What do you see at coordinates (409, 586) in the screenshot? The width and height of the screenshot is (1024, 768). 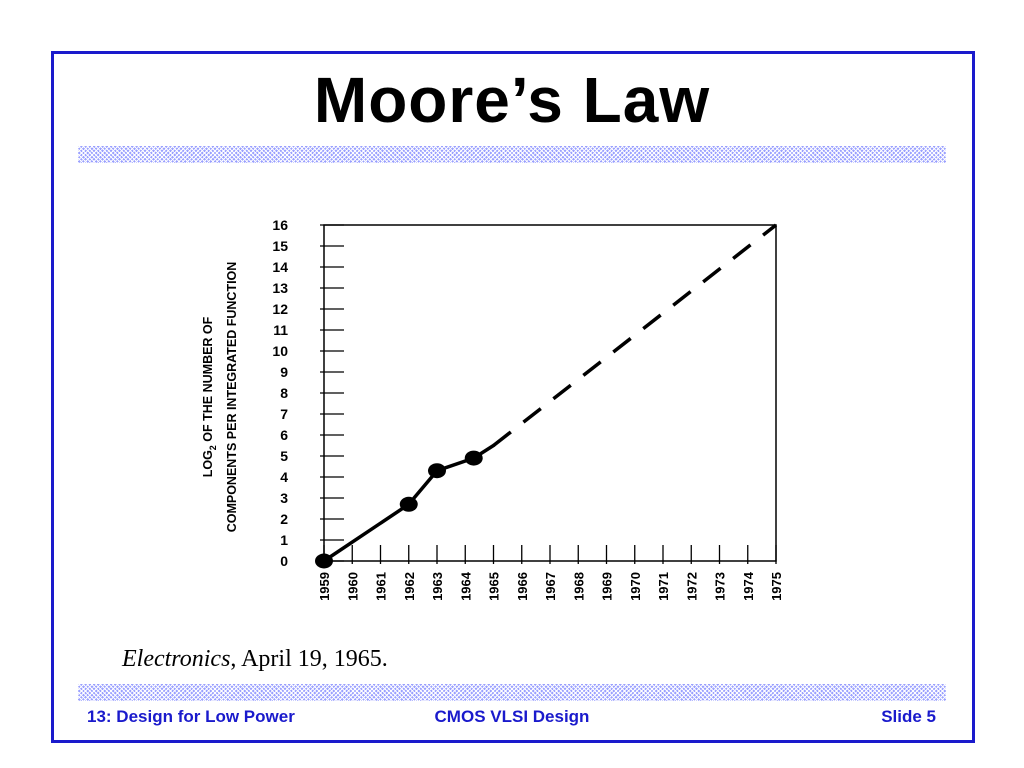 I see `x-tick-label: 1962` at bounding box center [409, 586].